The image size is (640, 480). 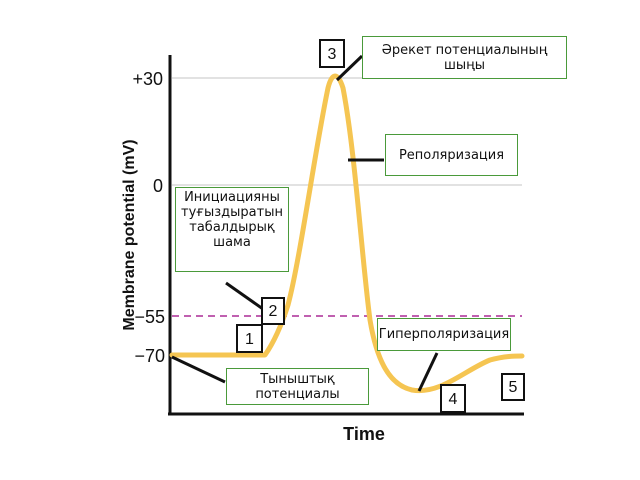 I want to click on phase-2-number: 2, so click(x=273, y=311).